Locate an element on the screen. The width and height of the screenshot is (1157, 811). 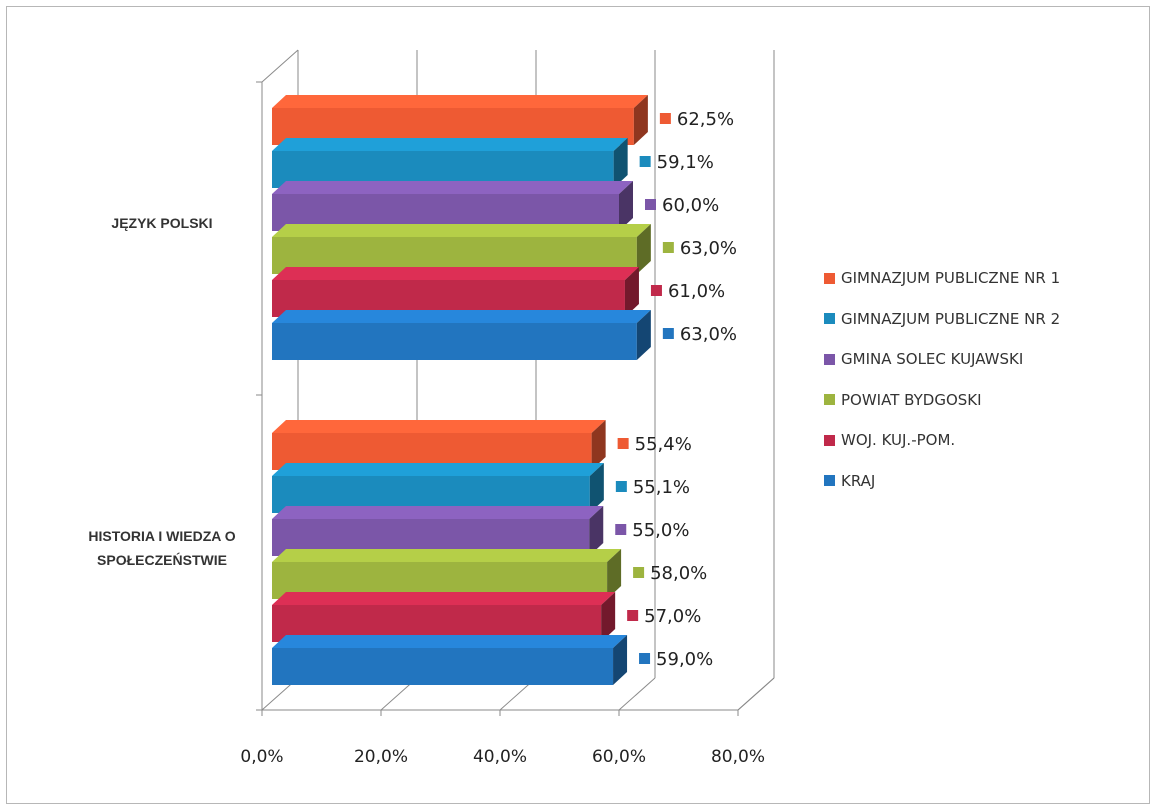
legend-label: WOJ. KUJ.-POM. is located at coordinates (898, 440).